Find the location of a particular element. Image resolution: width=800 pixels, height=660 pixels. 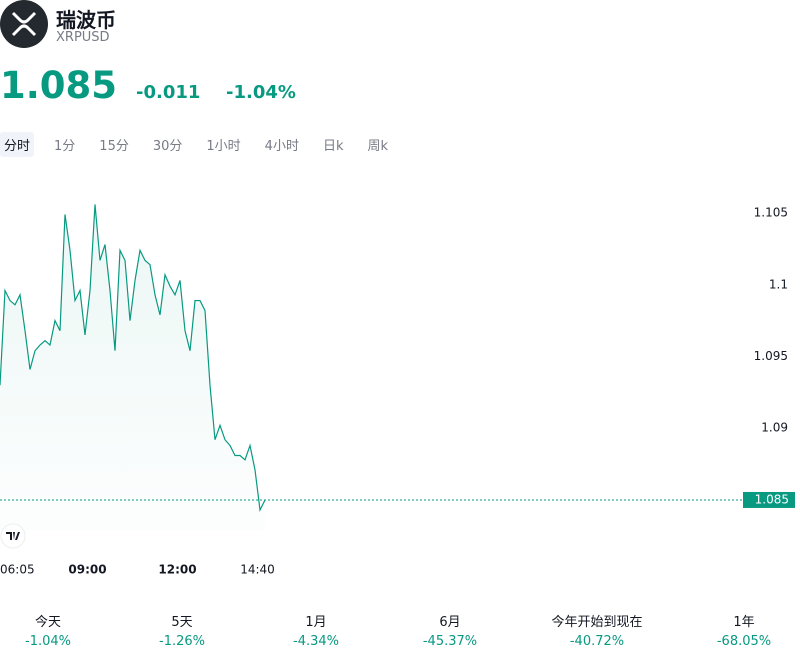

x-tick-label: 14:40 is located at coordinates (257, 570).